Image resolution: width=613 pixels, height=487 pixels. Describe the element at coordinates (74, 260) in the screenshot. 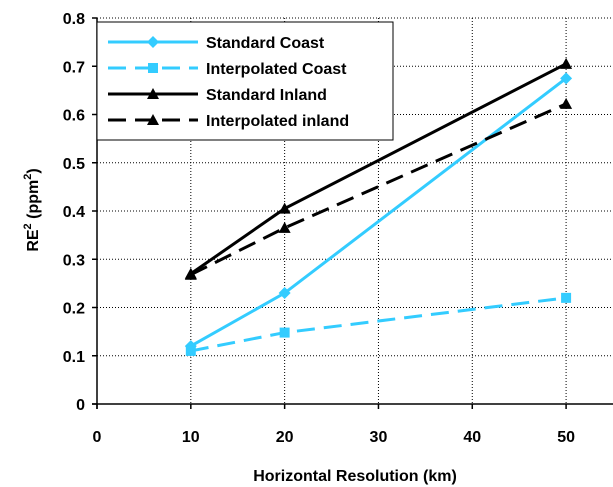

I see `y-tick-label: 0.3` at that location.